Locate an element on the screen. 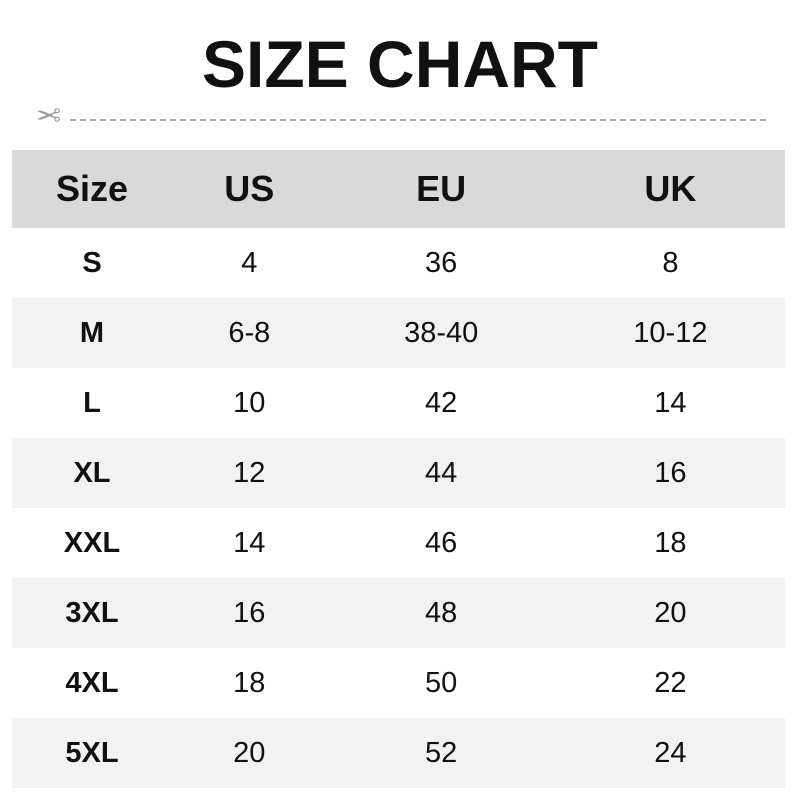  table-cell: 46 is located at coordinates (441, 542).